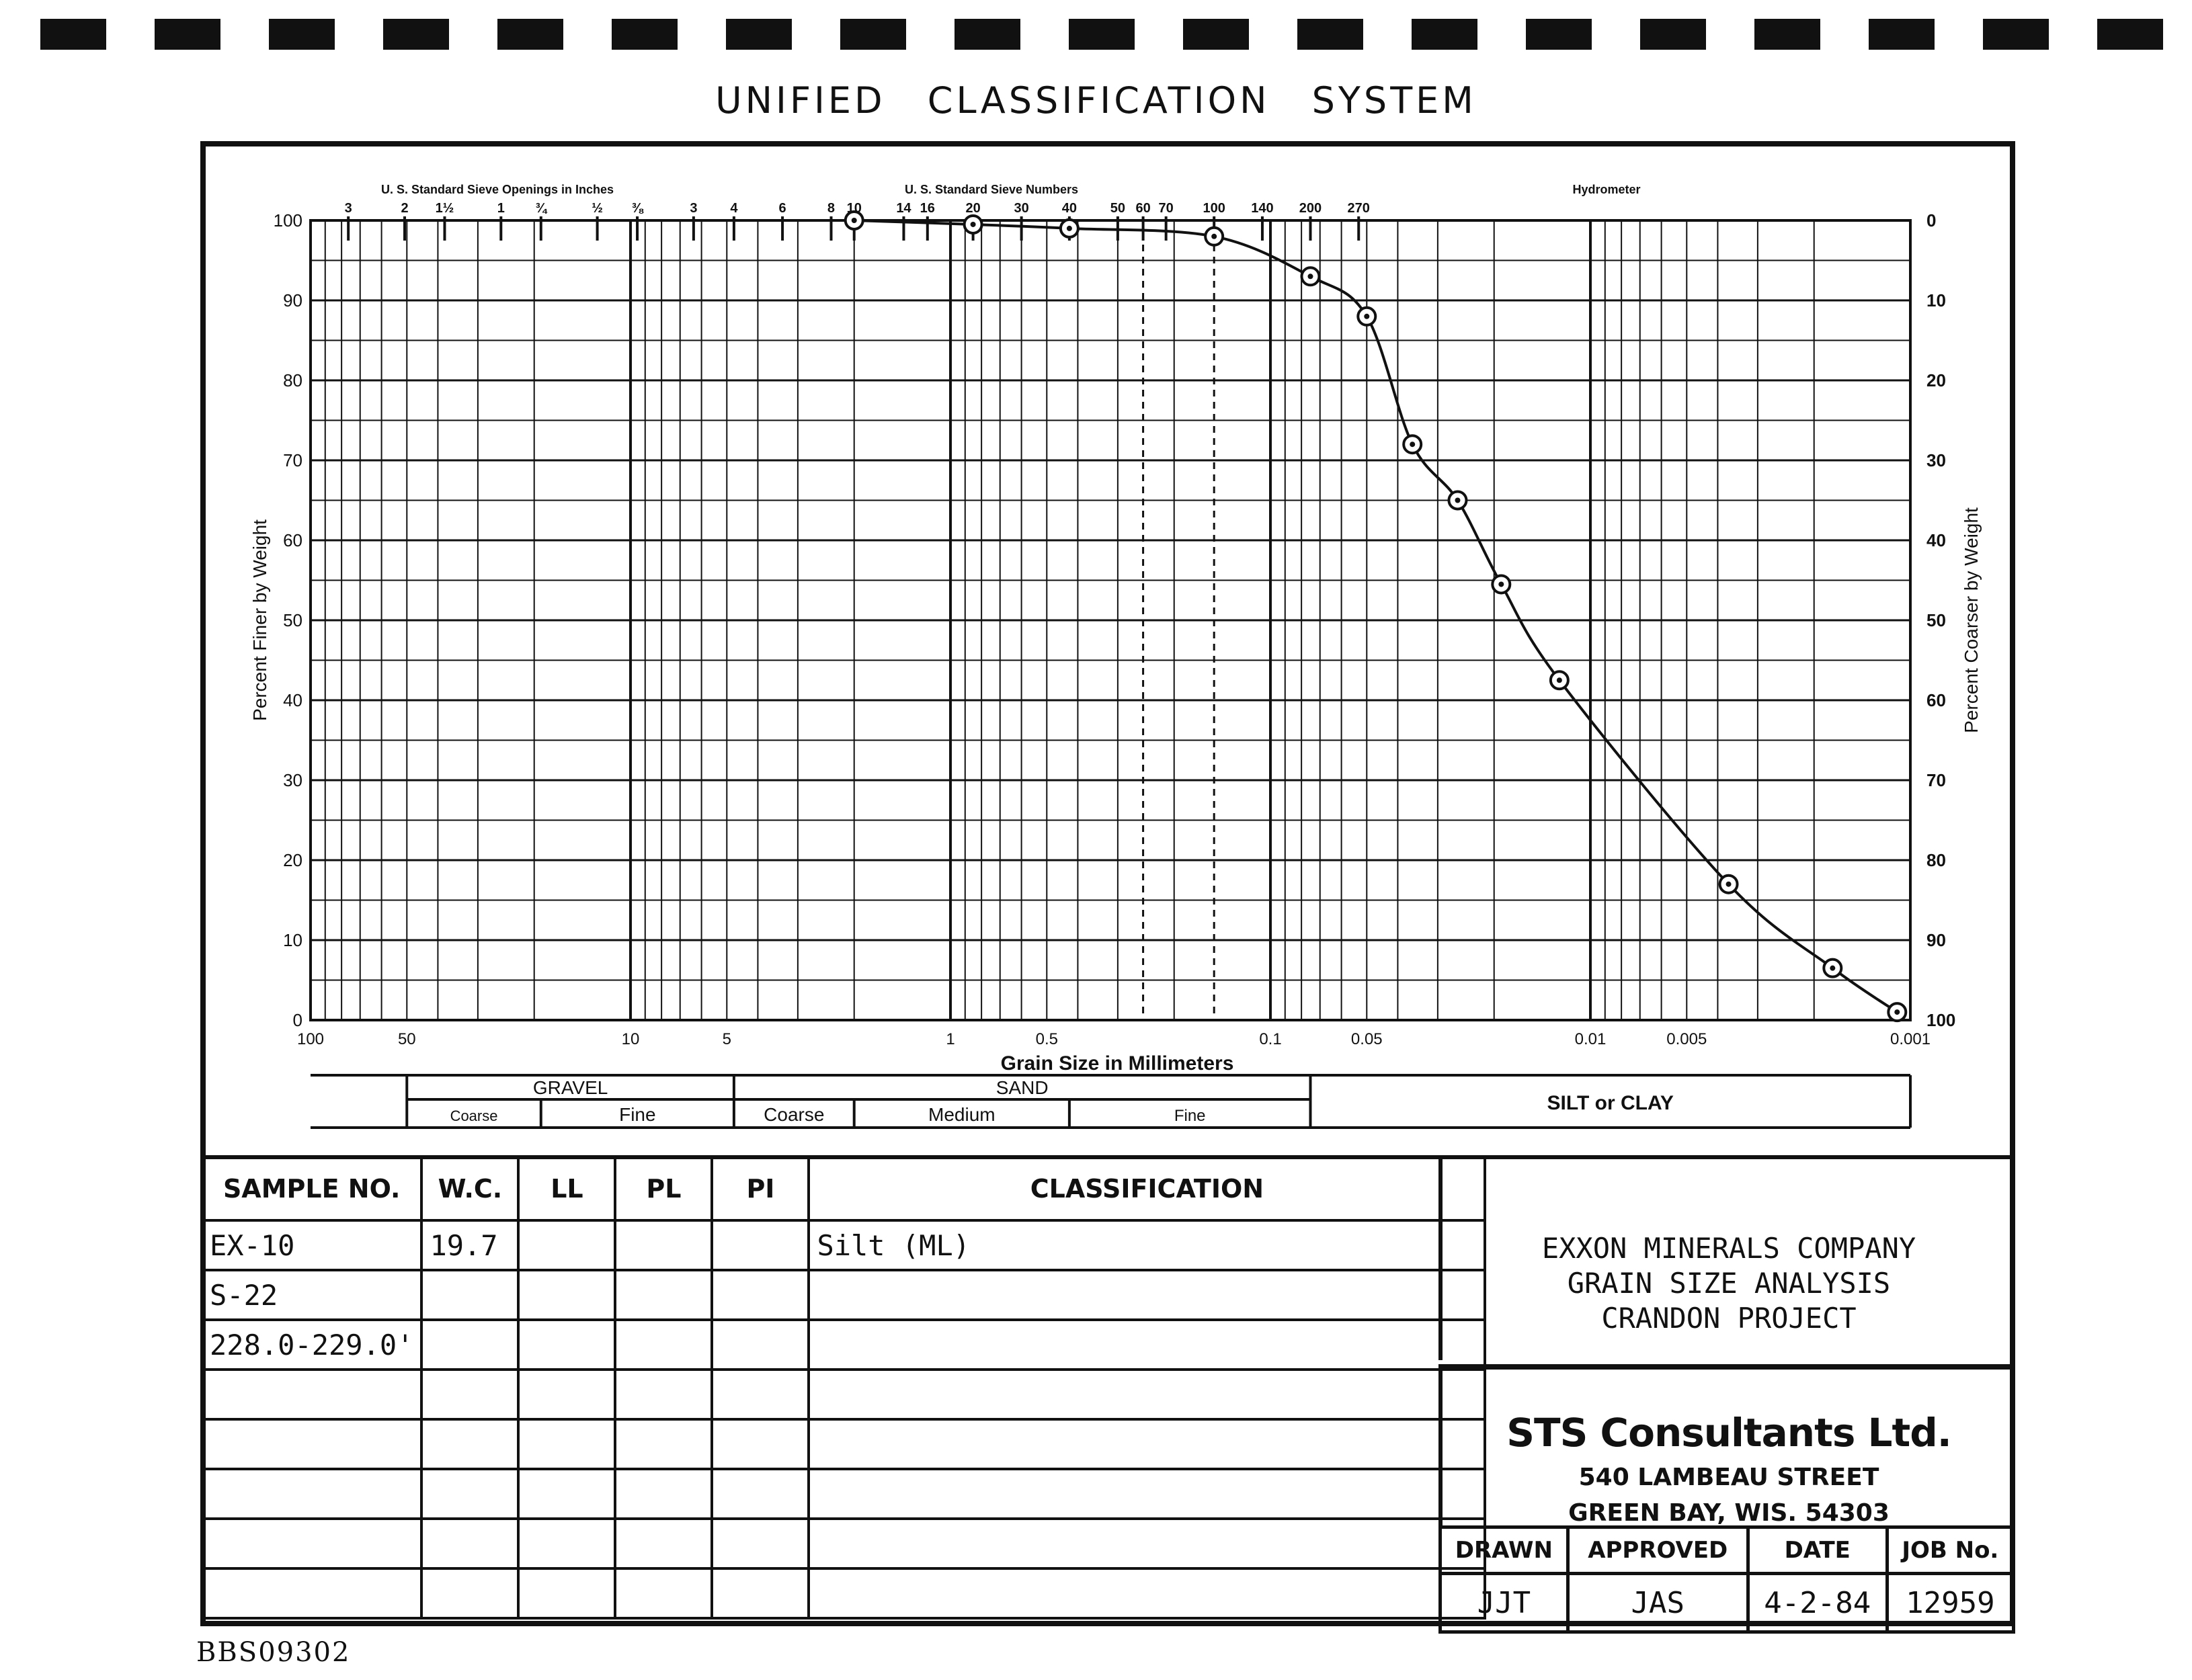 The height and width of the screenshot is (1680, 2192). What do you see at coordinates (297, 1020) in the screenshot?
I see `y-tick-label: 0` at bounding box center [297, 1020].